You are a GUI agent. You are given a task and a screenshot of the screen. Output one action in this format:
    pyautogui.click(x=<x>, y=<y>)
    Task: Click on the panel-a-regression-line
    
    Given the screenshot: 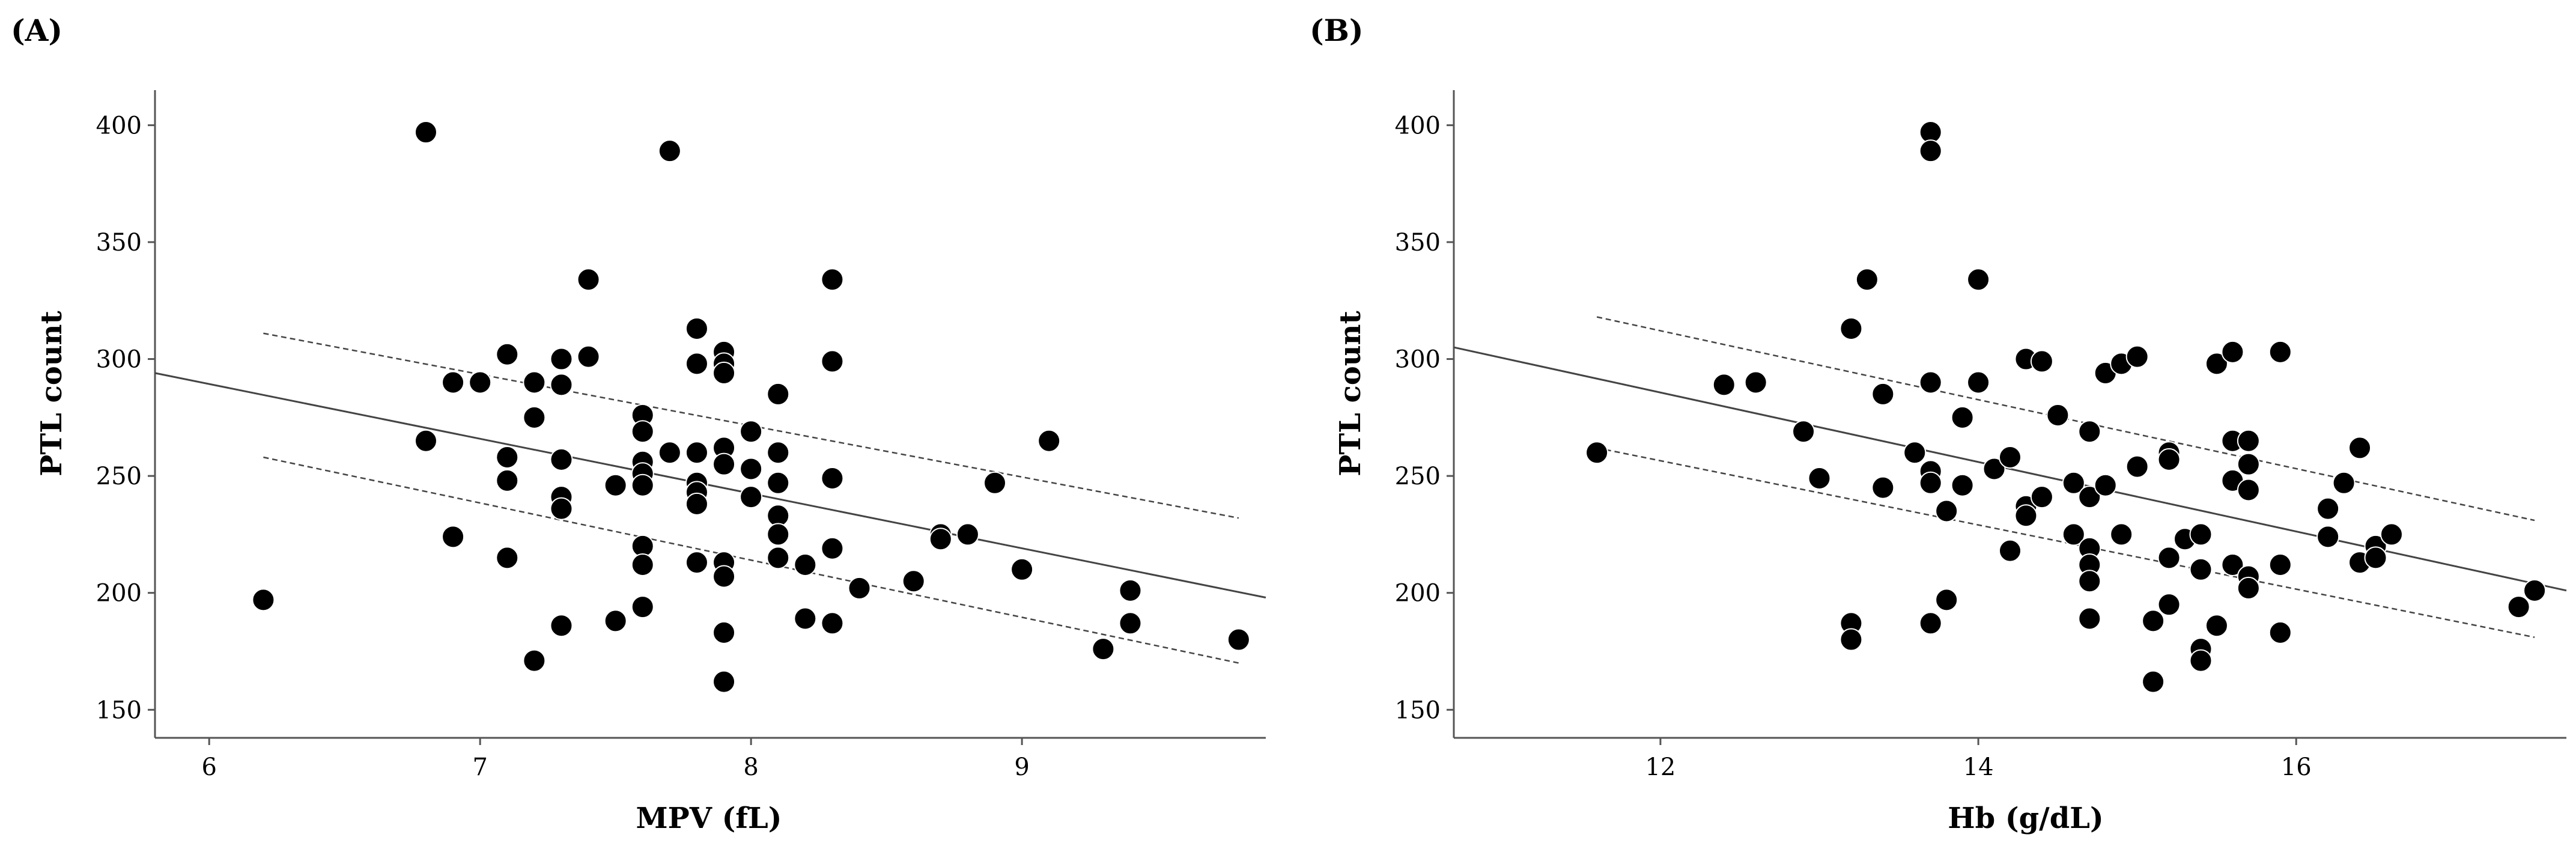 What is the action you would take?
    pyautogui.click(x=710, y=485)
    